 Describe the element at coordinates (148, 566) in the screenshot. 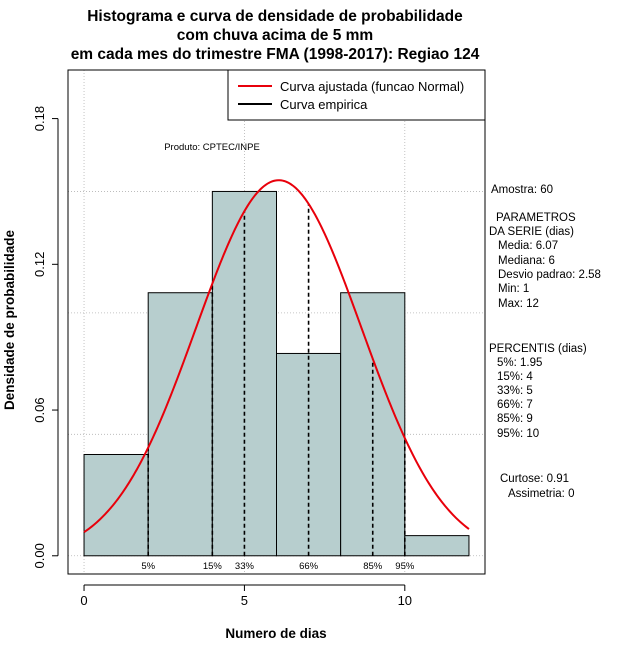

I see `percentile-label-0: 5%` at that location.